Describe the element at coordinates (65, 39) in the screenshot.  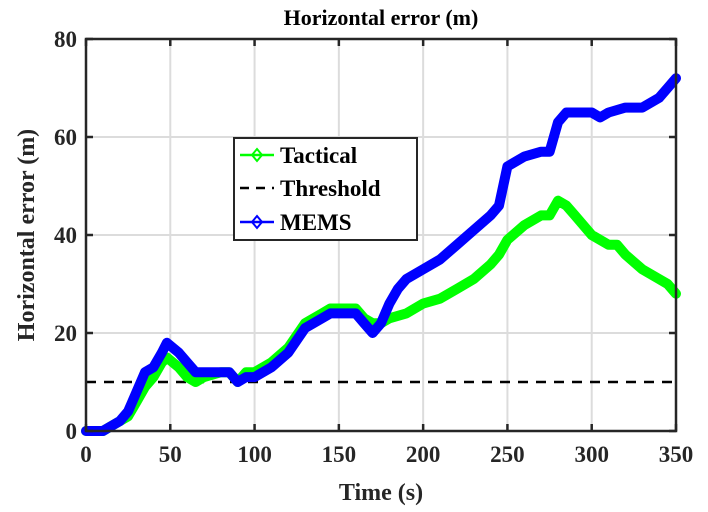
I see `y-tick-label: 80` at that location.